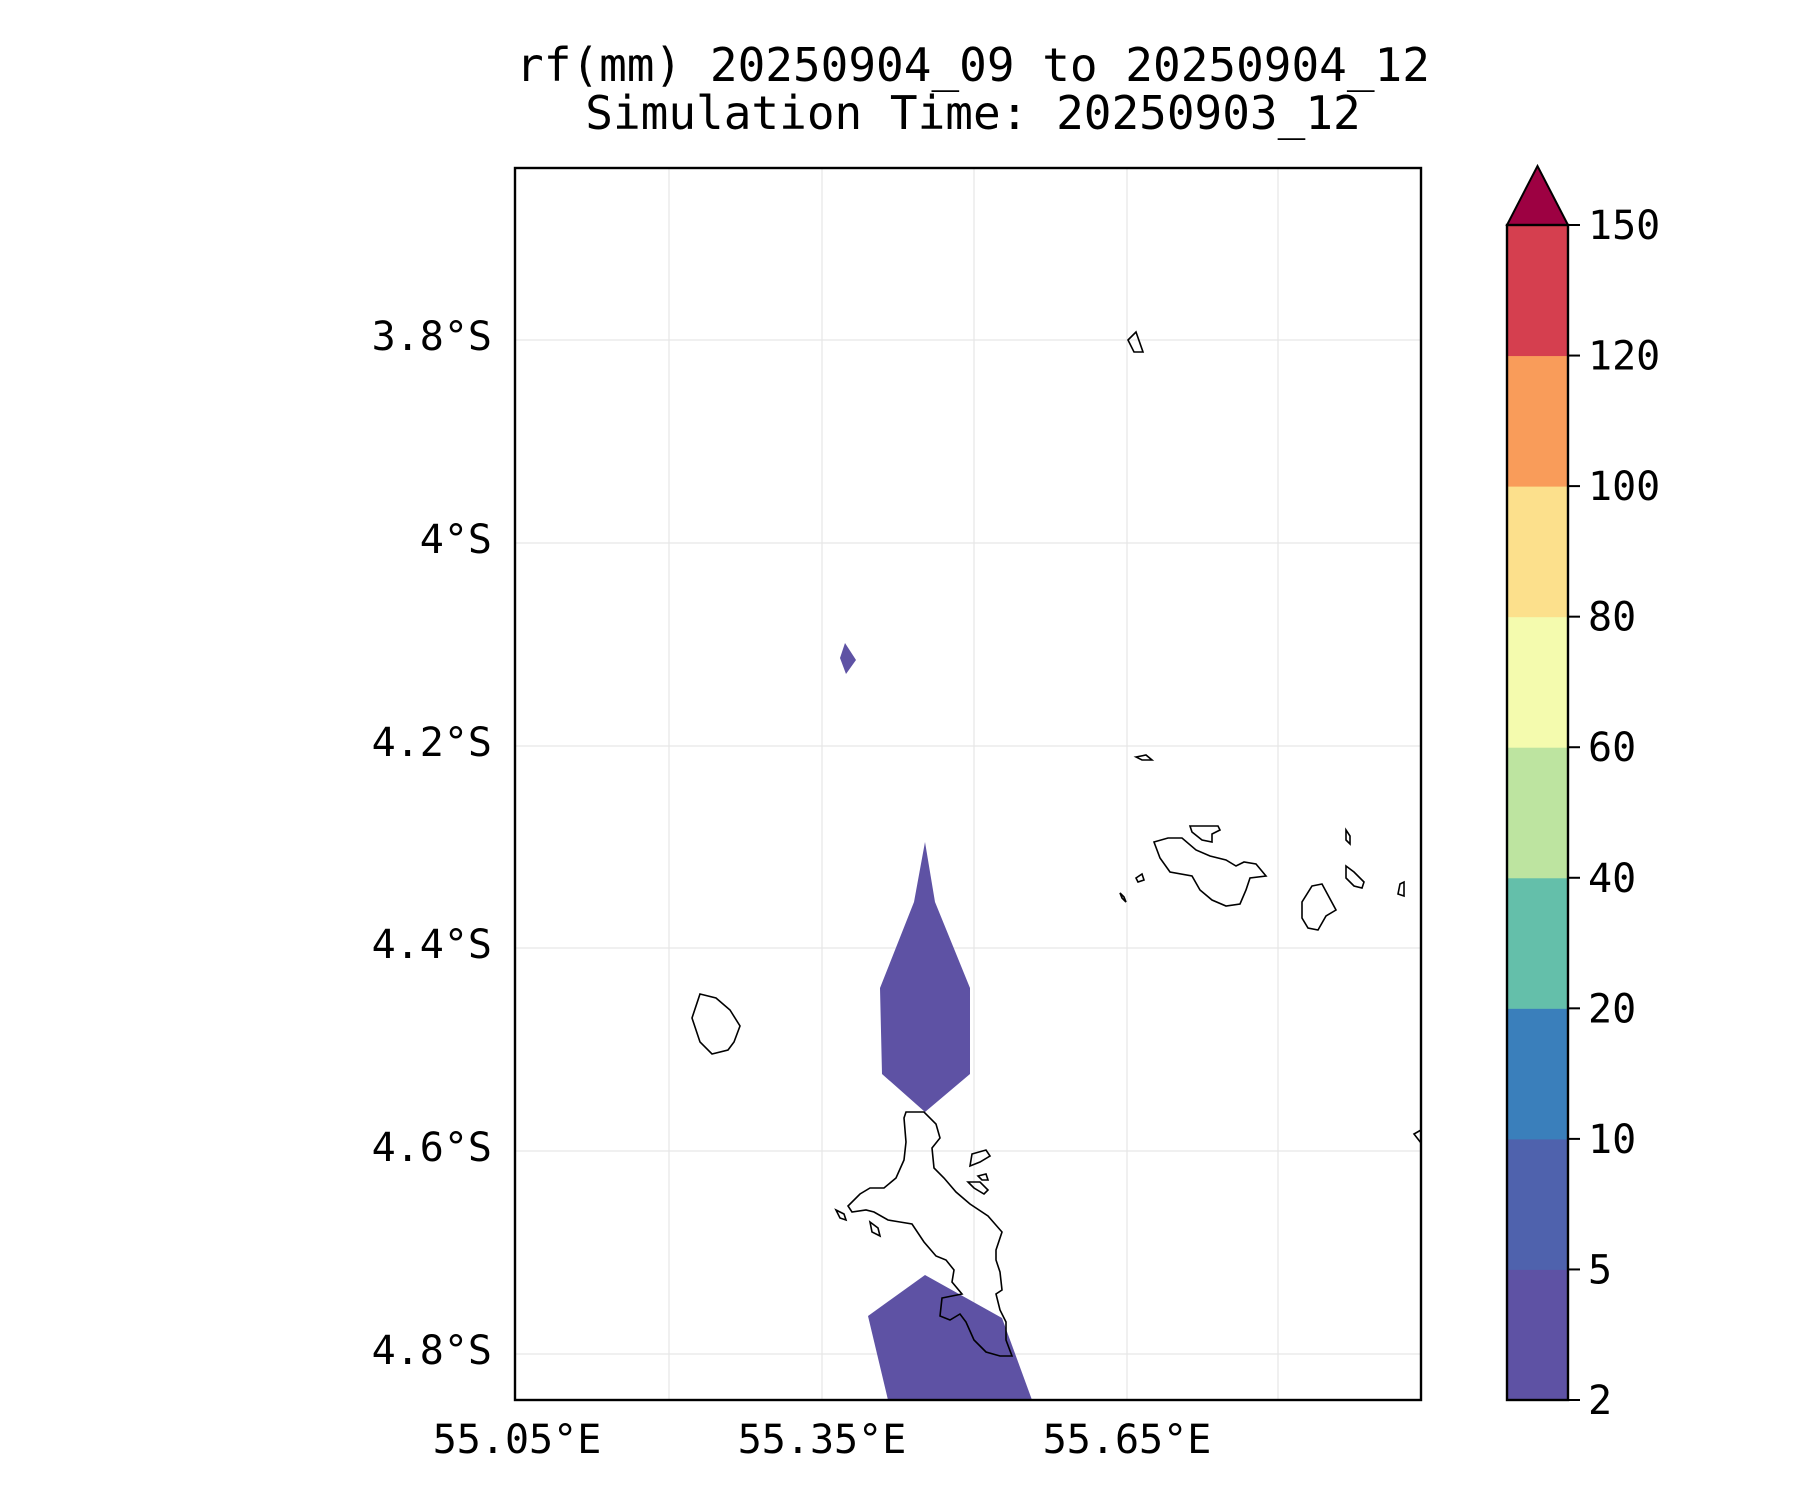 The height and width of the screenshot is (1500, 1800). What do you see at coordinates (432, 743) in the screenshot?
I see `y-tick-label: 4.2°S` at bounding box center [432, 743].